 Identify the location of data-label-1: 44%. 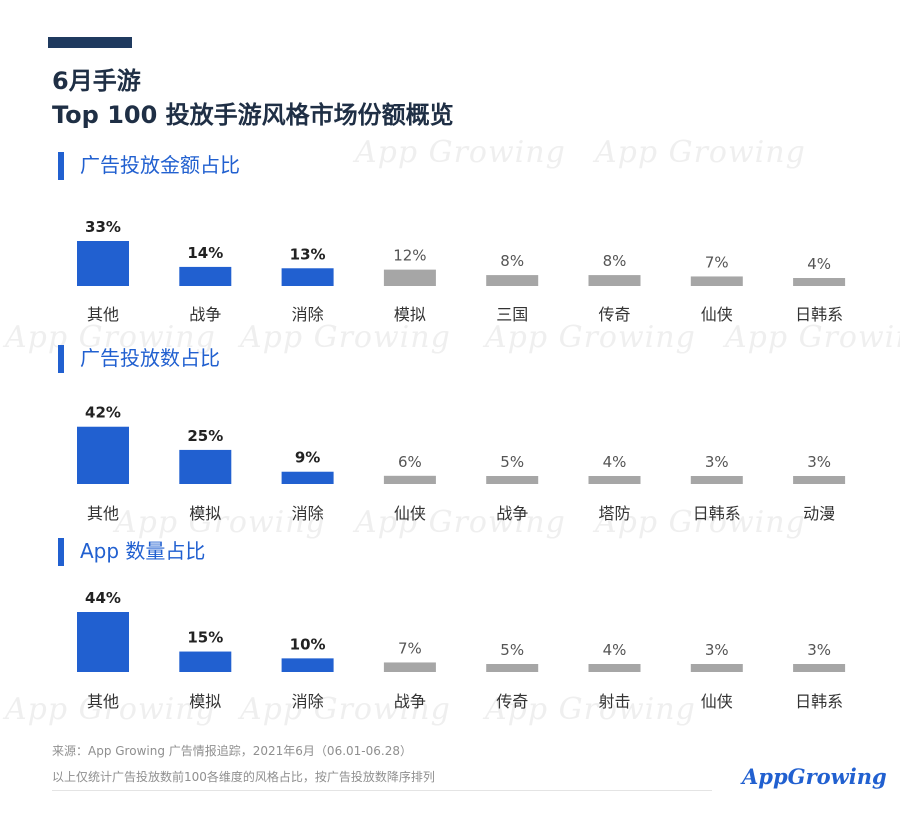
(103, 598).